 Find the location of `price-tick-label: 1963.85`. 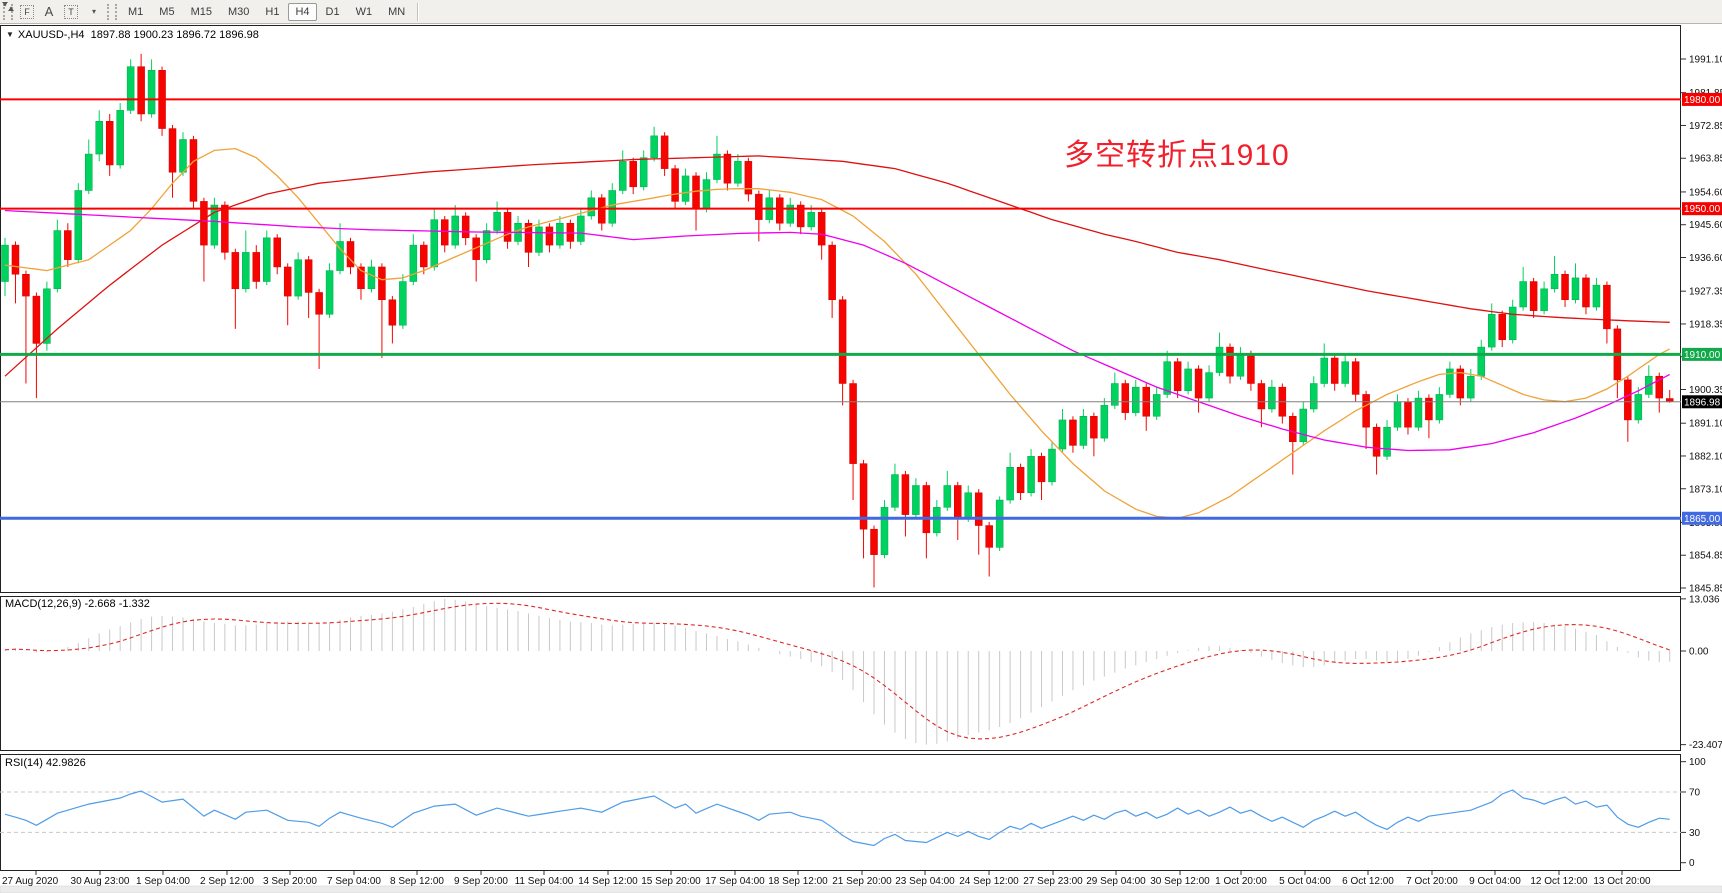

price-tick-label: 1963.85 is located at coordinates (1705, 159).